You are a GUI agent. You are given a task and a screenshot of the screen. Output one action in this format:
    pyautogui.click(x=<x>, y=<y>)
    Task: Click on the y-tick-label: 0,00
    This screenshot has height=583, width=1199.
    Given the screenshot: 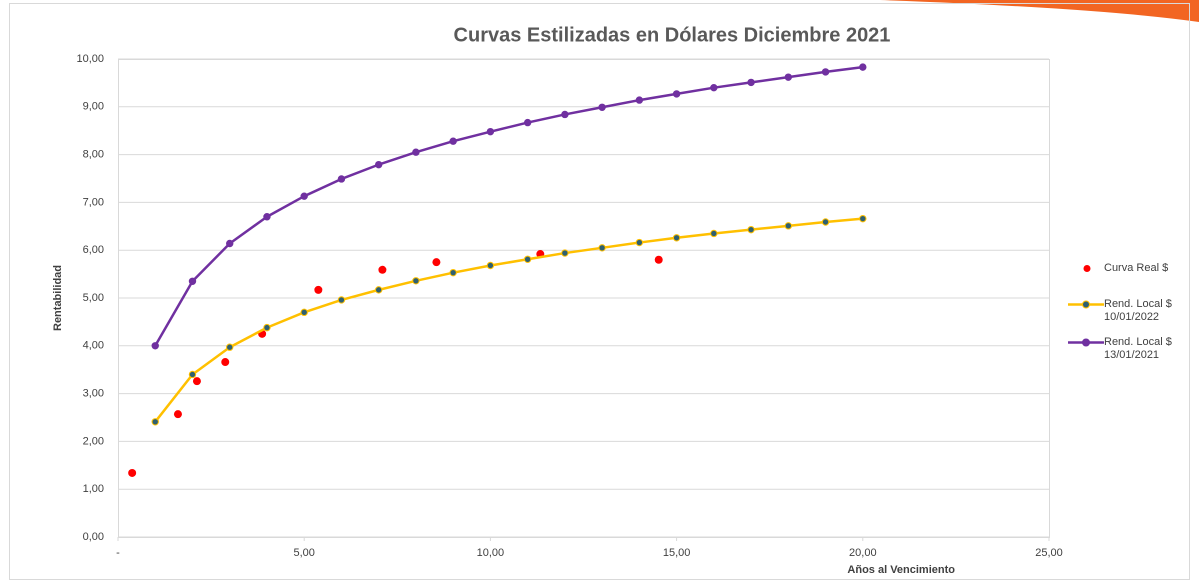 What is the action you would take?
    pyautogui.click(x=93, y=537)
    